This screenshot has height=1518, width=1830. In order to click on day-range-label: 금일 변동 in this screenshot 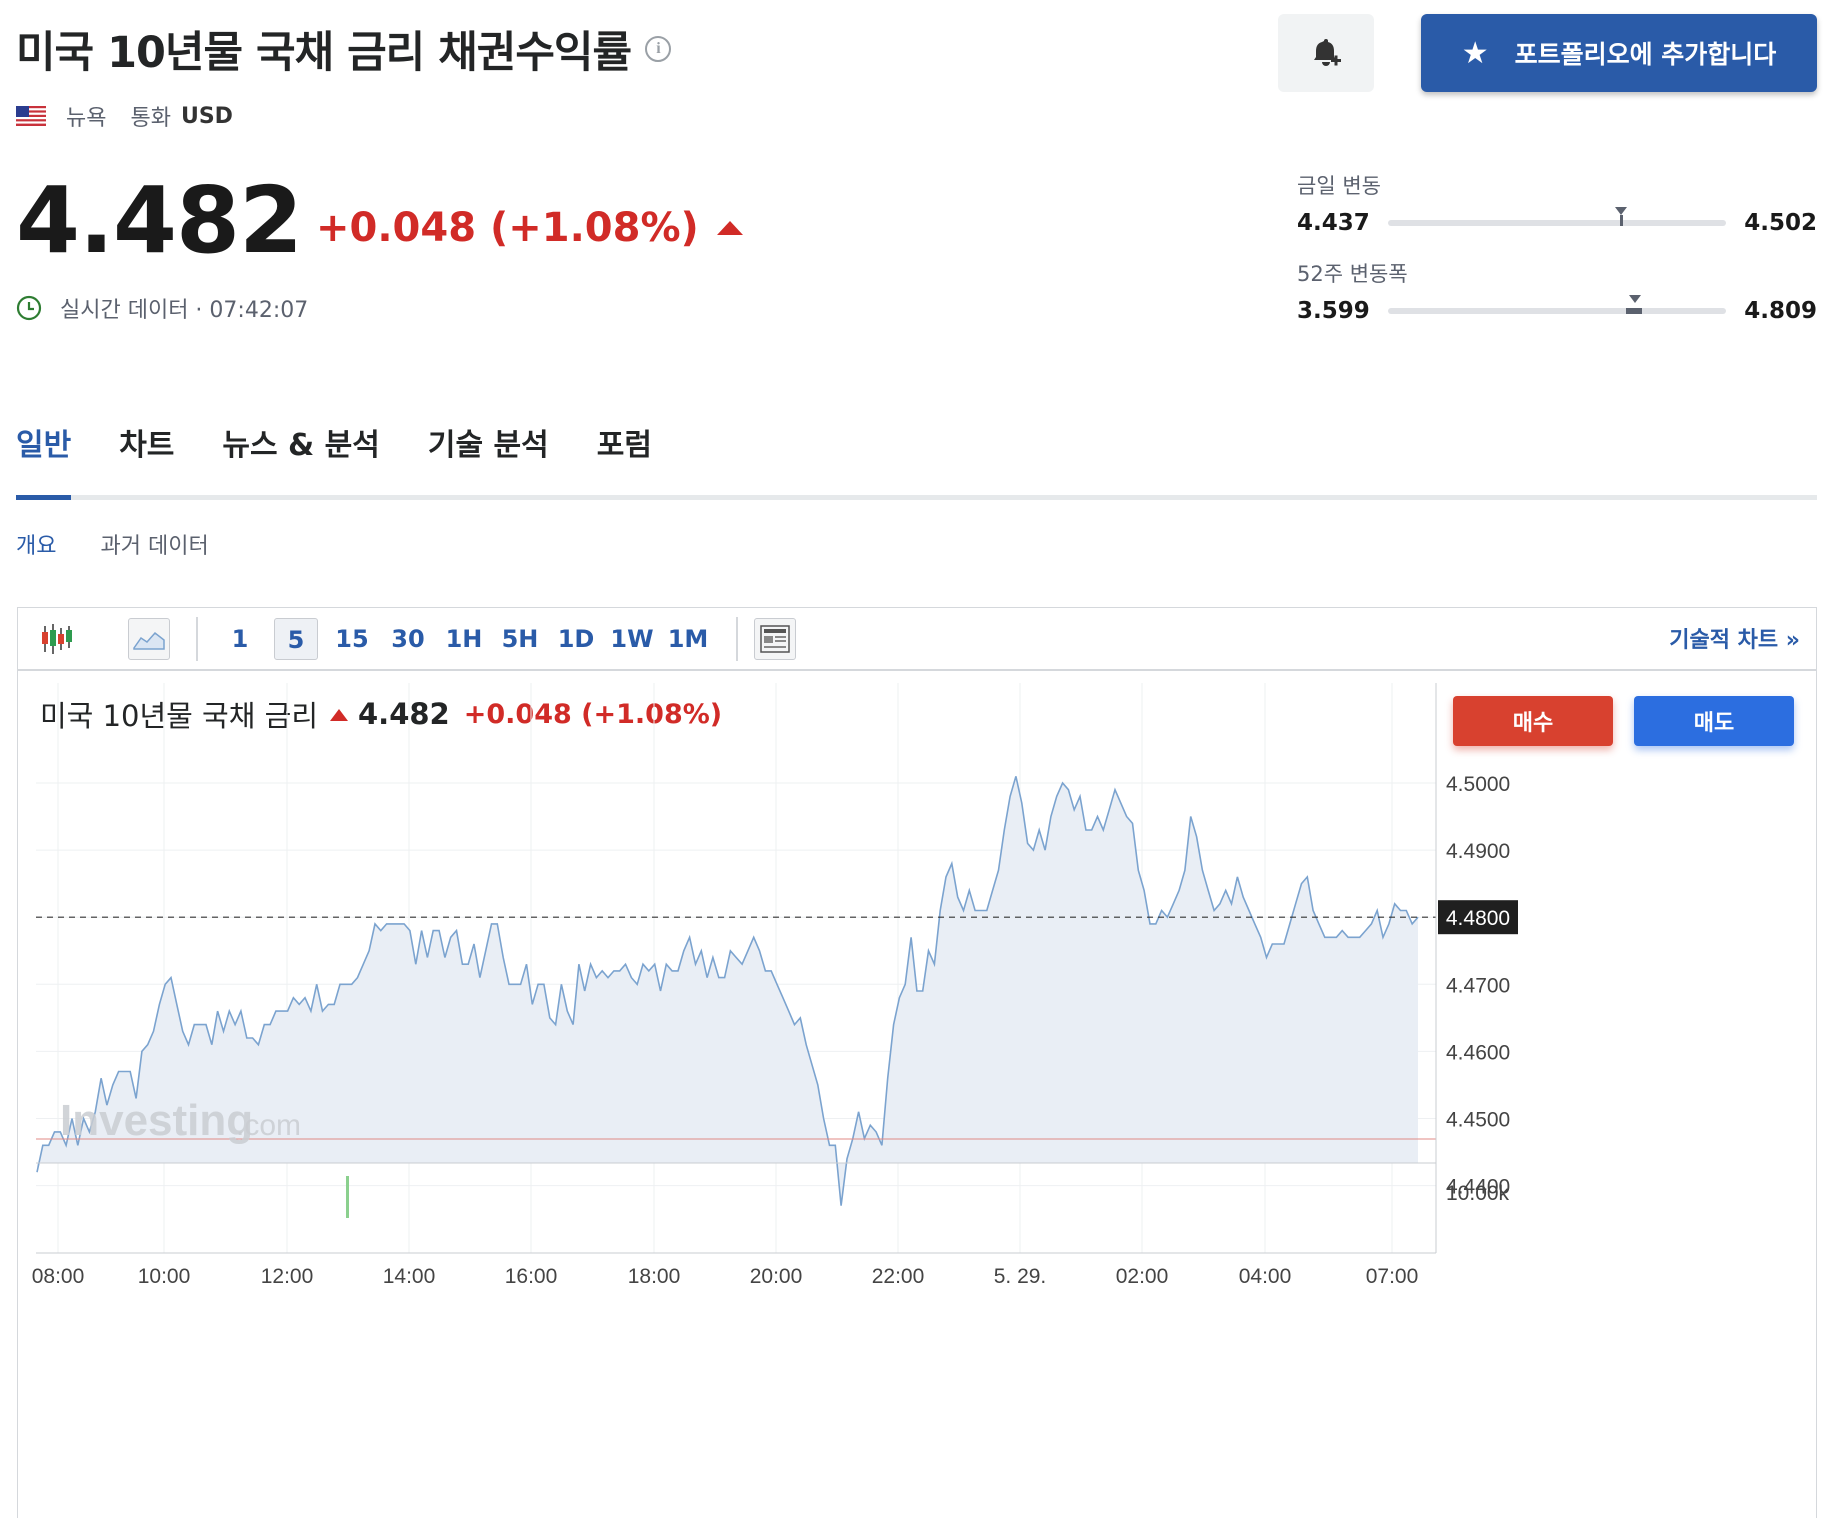, I will do `click(1339, 186)`.